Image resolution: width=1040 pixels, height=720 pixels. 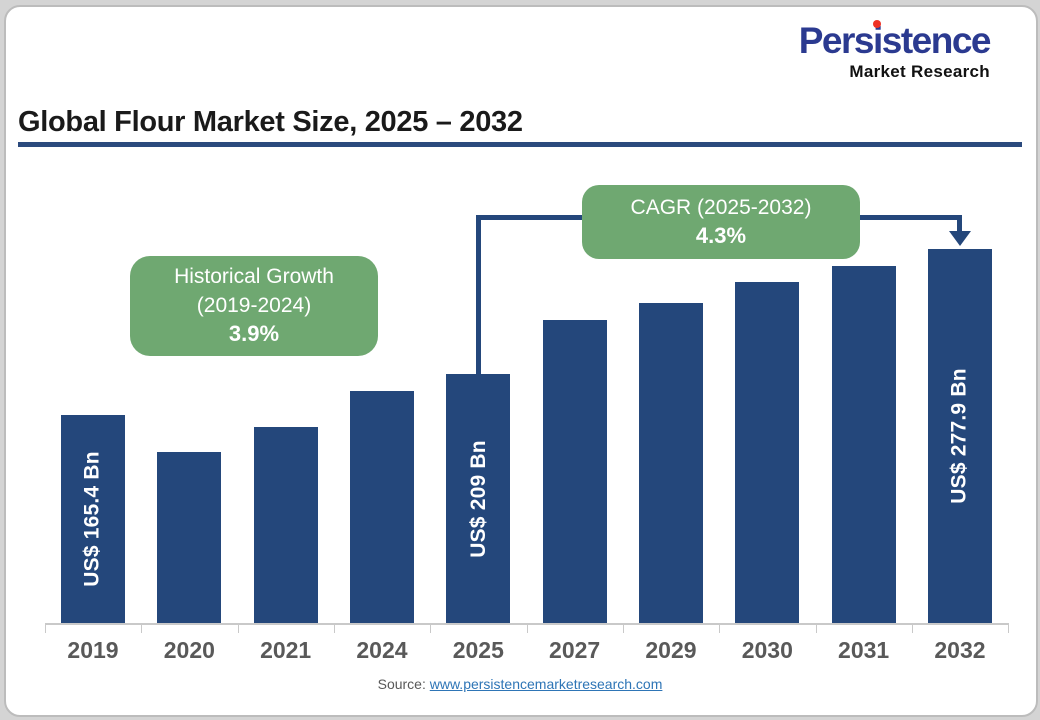 I want to click on bar-2021, so click(x=285, y=525).